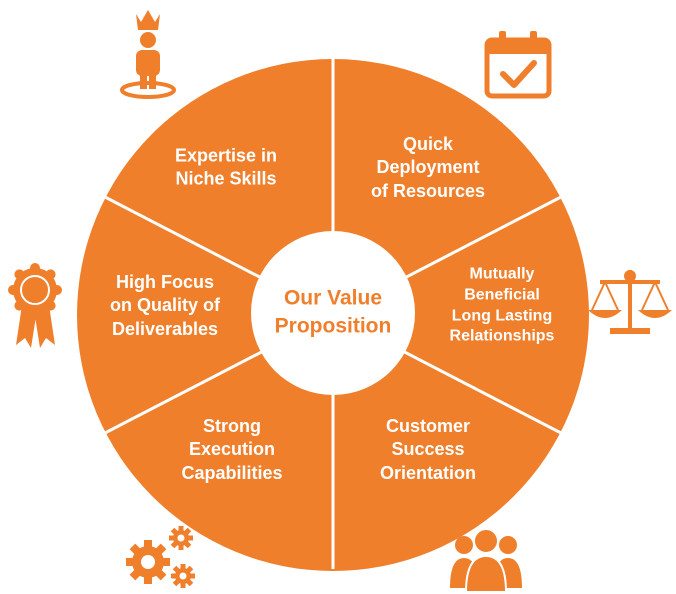 The width and height of the screenshot is (676, 594). What do you see at coordinates (486, 560) in the screenshot?
I see `people-group-icon` at bounding box center [486, 560].